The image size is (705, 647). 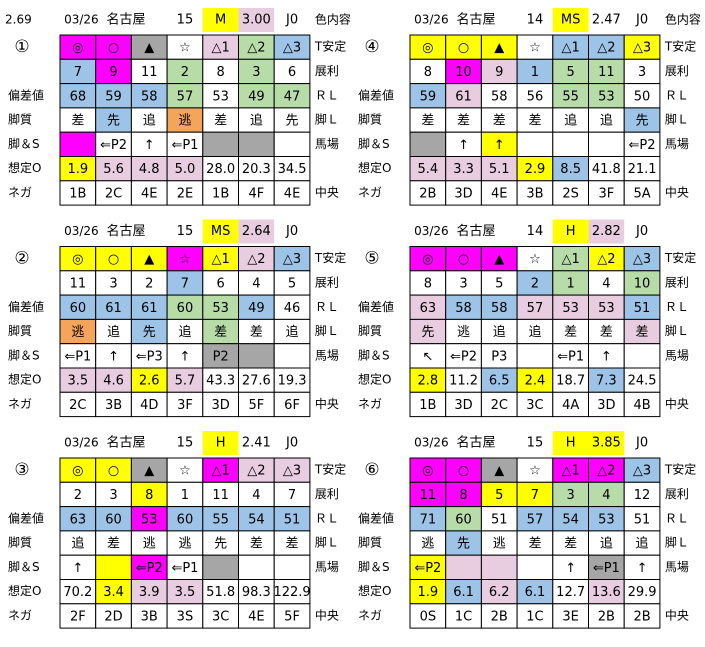 I want to click on cell-text: 4F, so click(x=256, y=193).